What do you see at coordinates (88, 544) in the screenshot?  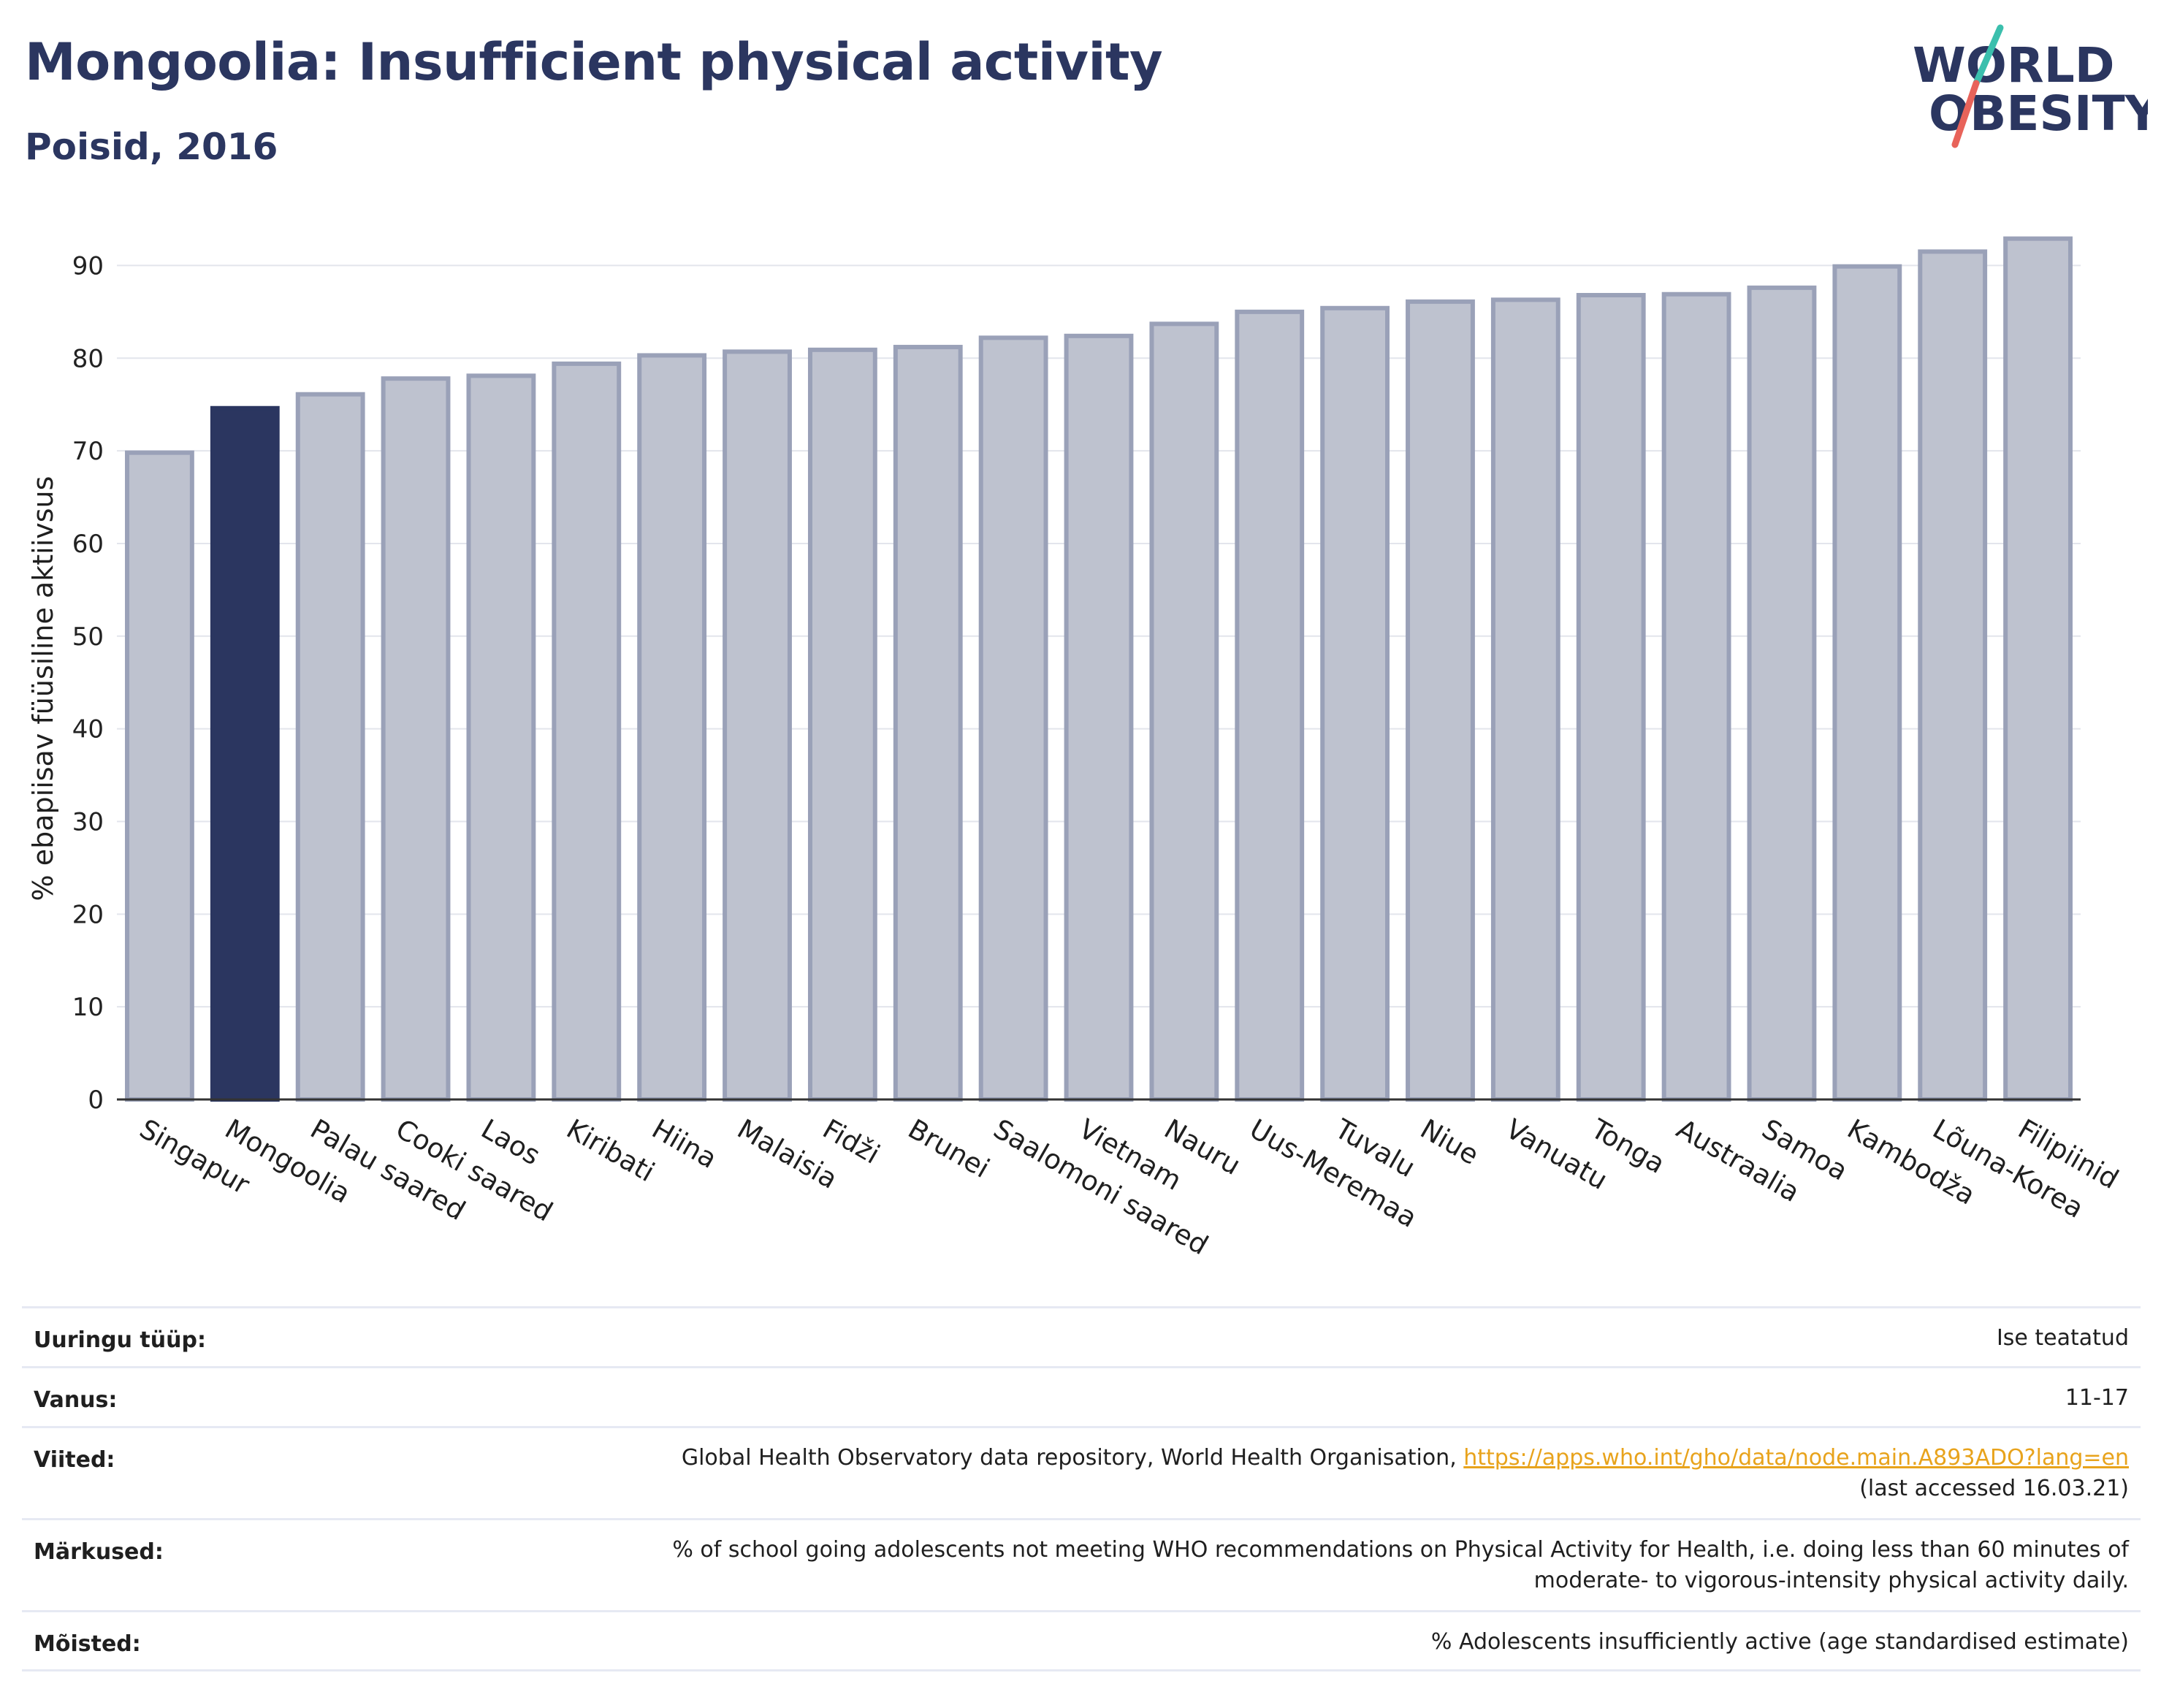 I see `y-tick-label: 60` at bounding box center [88, 544].